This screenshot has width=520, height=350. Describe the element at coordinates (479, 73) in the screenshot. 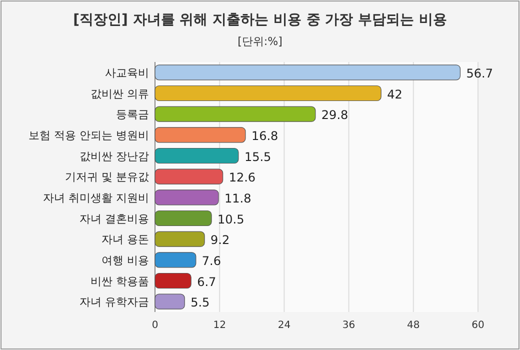

I see `data-label: 56.7` at that location.